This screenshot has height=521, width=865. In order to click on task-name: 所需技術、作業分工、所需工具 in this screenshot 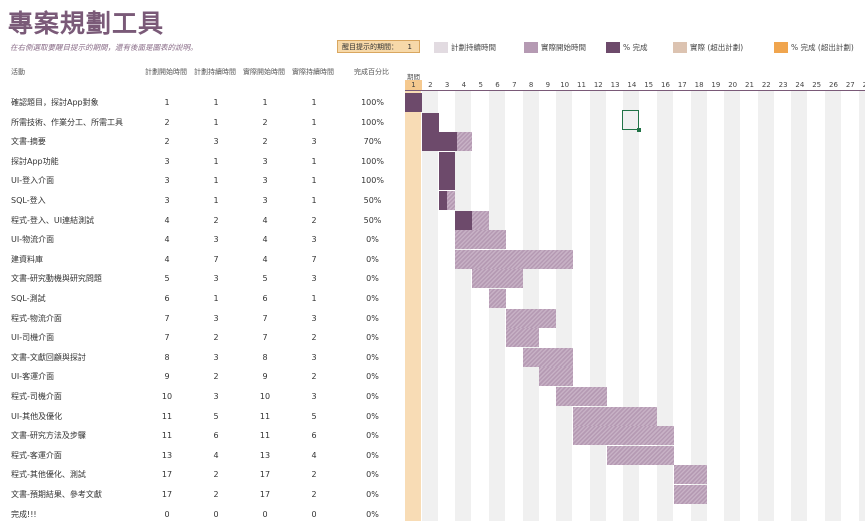, I will do `click(67, 122)`.